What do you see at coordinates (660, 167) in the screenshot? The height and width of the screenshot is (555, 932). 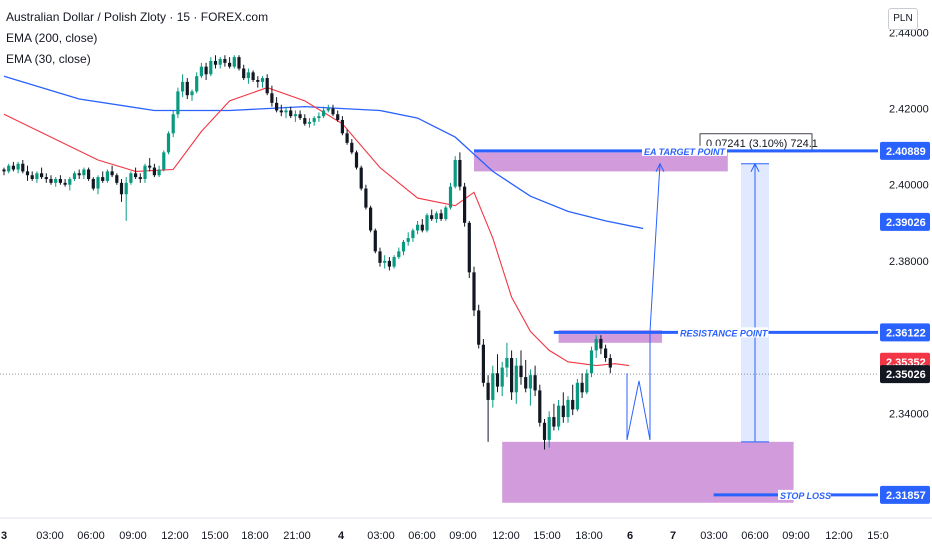 I see `projection-arrow-head` at bounding box center [660, 167].